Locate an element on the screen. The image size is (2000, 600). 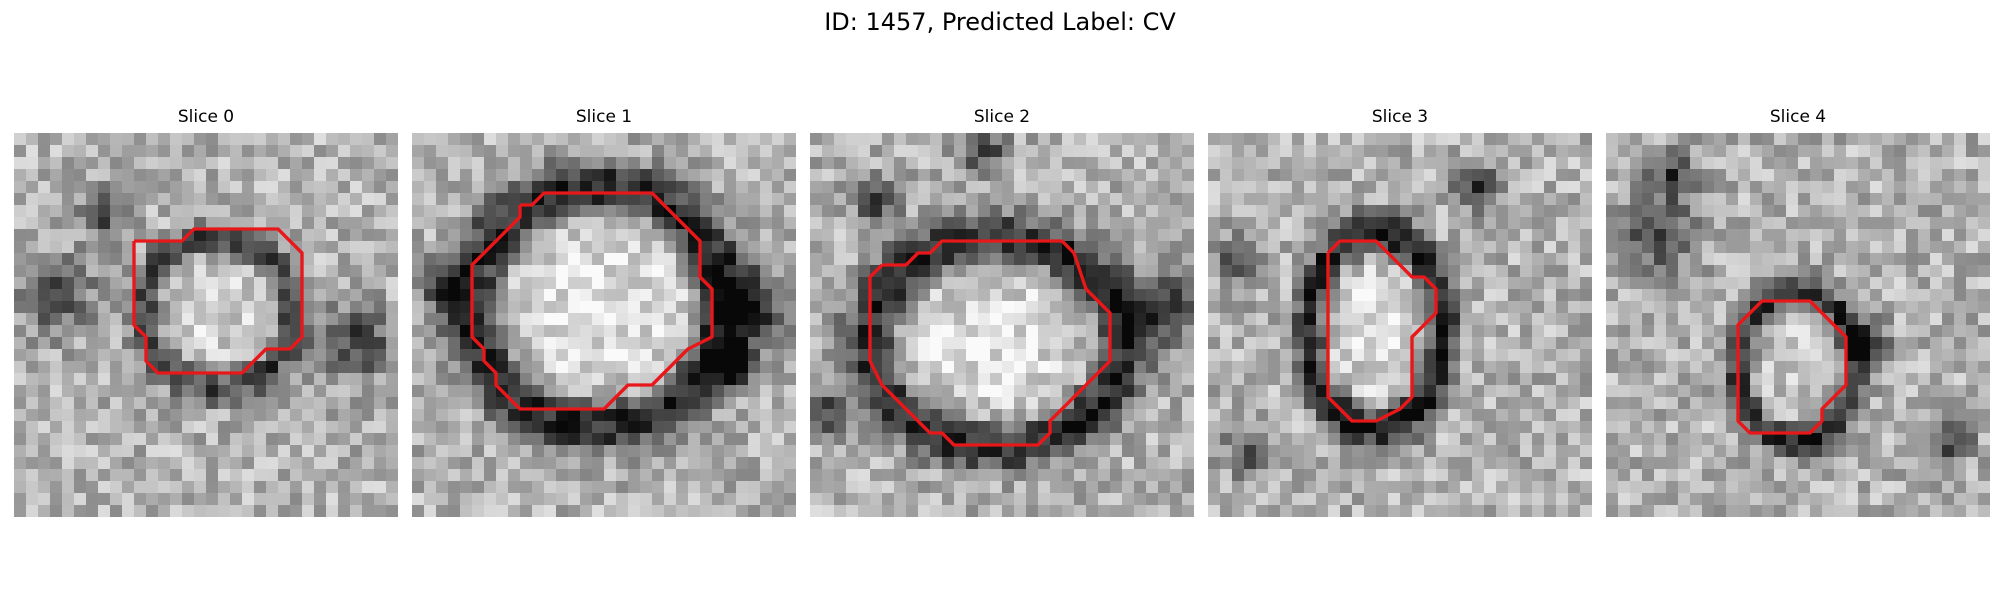
panel-title: Slice 1 is located at coordinates (604, 117).